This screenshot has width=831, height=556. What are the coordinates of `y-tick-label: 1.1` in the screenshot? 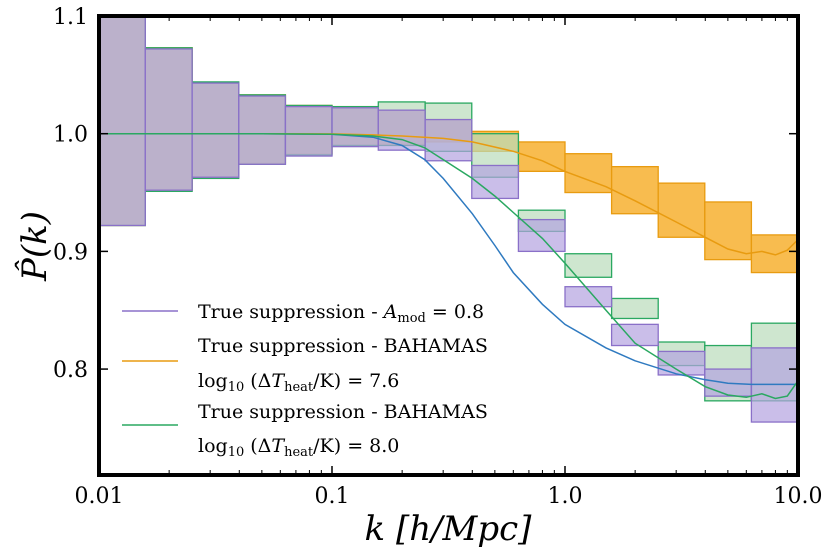 It's located at (70, 17).